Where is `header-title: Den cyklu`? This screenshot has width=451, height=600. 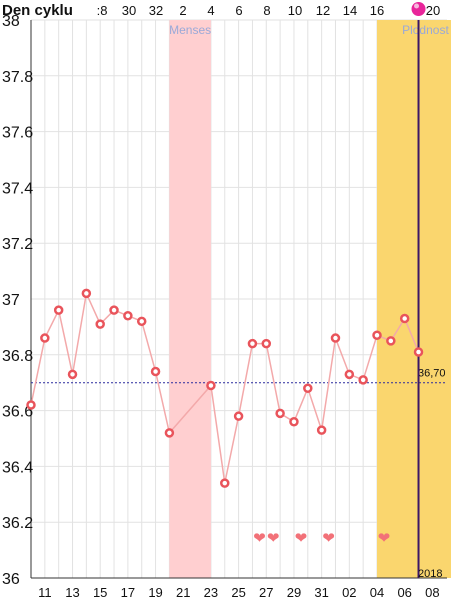 header-title: Den cyklu is located at coordinates (37, 10).